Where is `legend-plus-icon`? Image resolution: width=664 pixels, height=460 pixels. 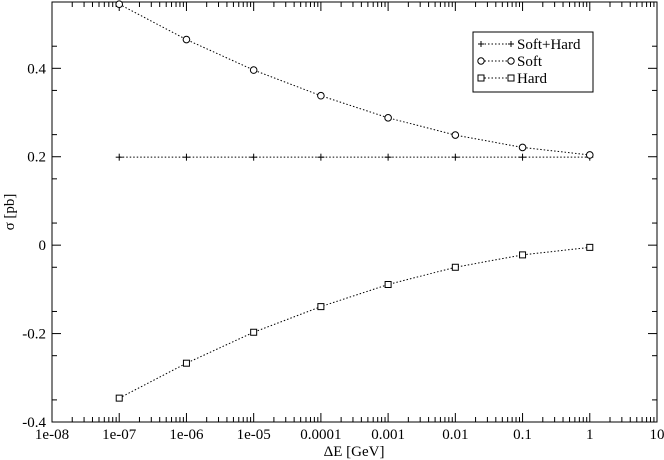
legend-plus-icon is located at coordinates (496, 44).